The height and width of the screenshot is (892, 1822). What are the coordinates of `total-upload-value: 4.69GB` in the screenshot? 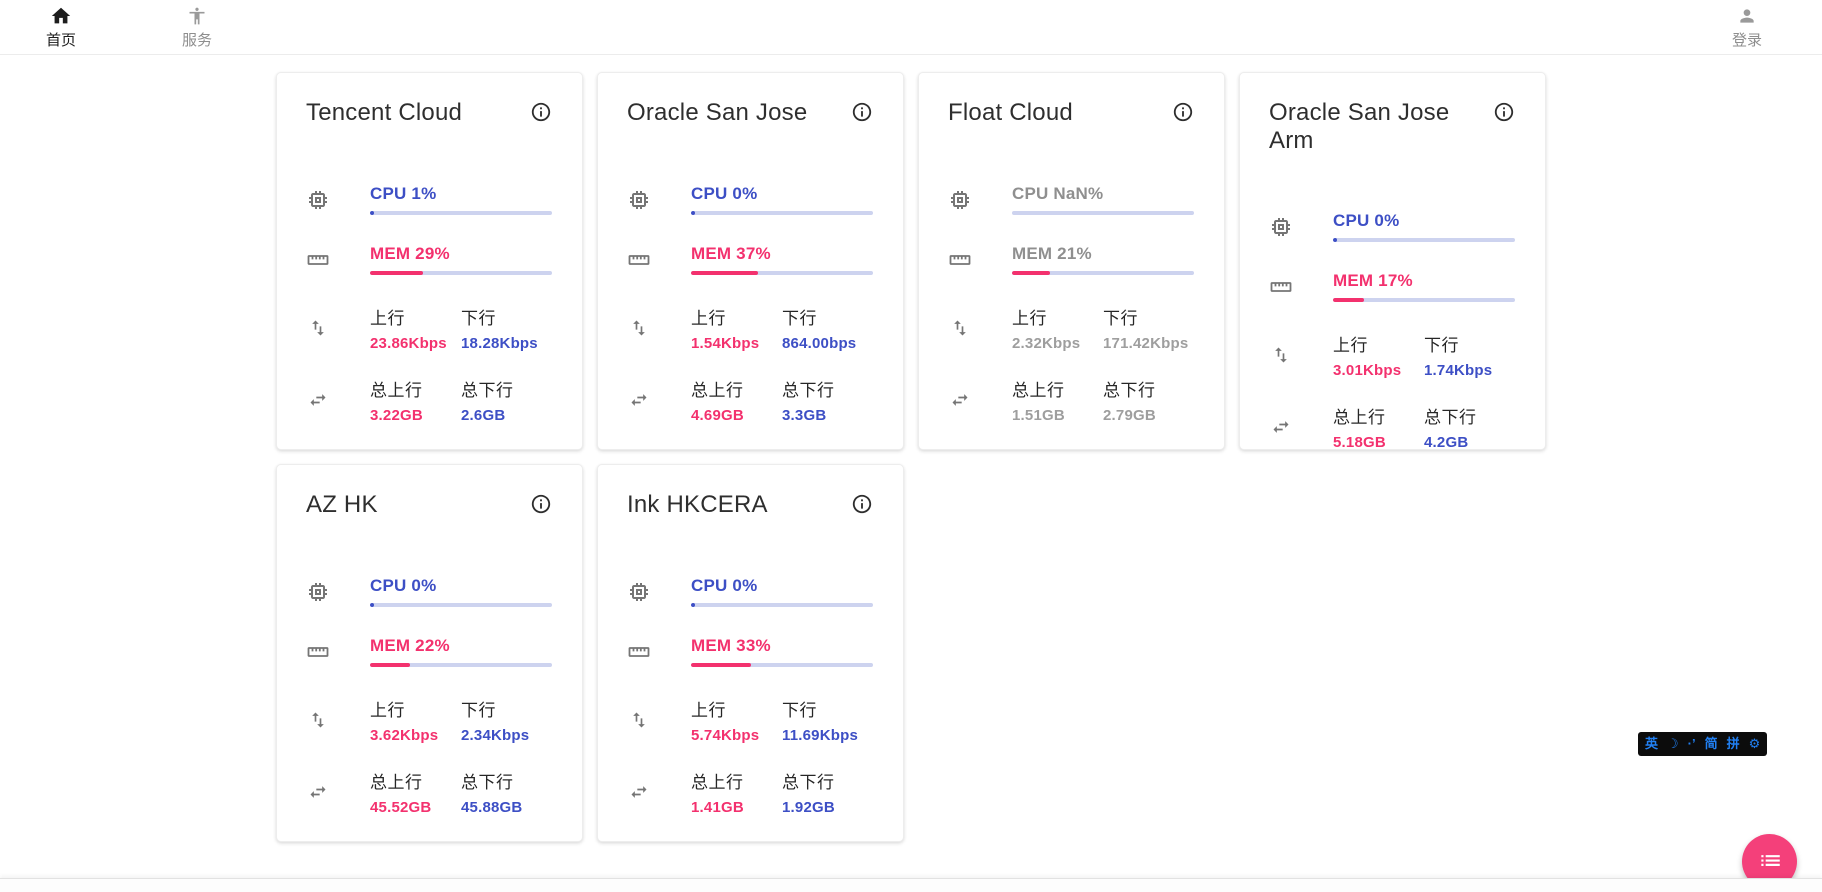 It's located at (717, 415).